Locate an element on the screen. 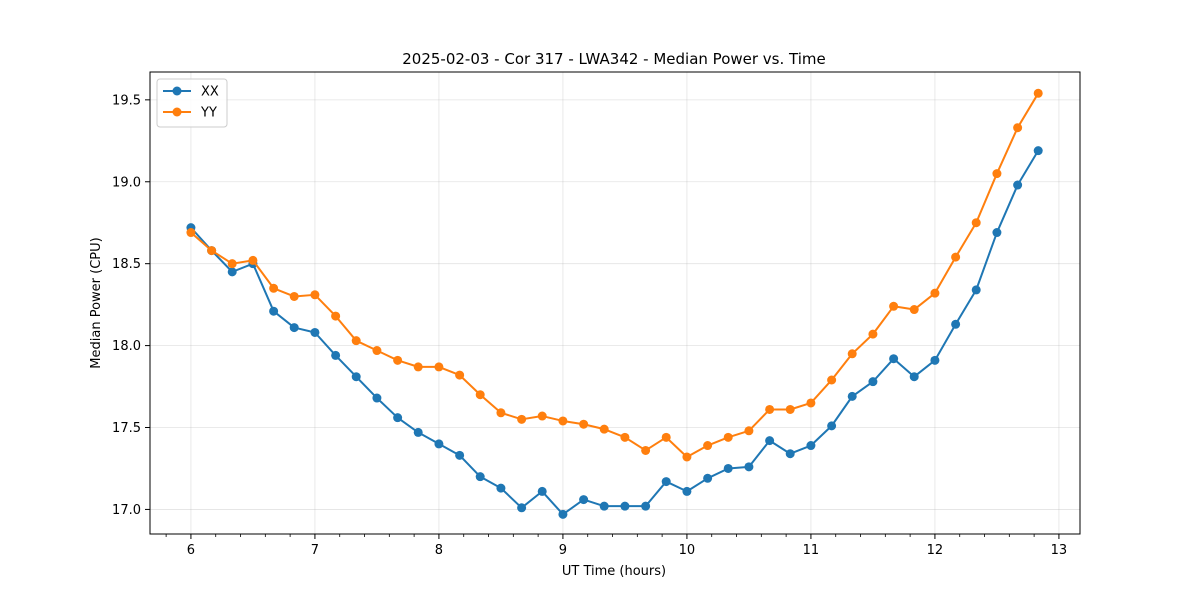 The height and width of the screenshot is (600, 1200). legend-label-xx: XX is located at coordinates (210, 92).